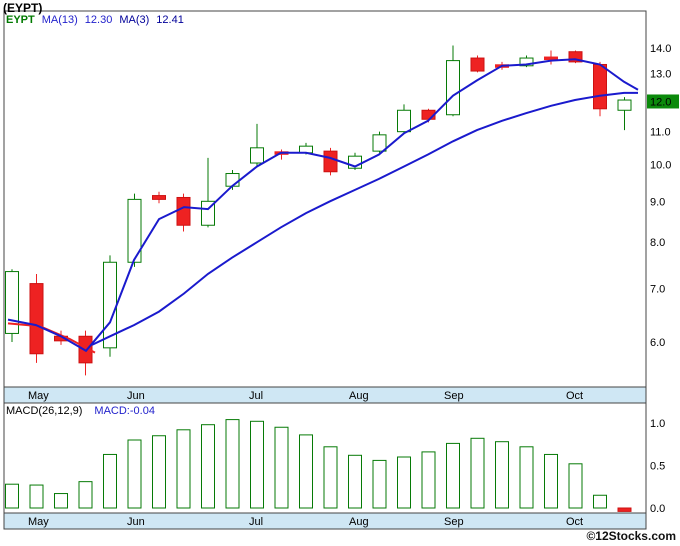 Image resolution: width=680 pixels, height=546 pixels. I want to click on ma3-value: 12.41, so click(170, 20).